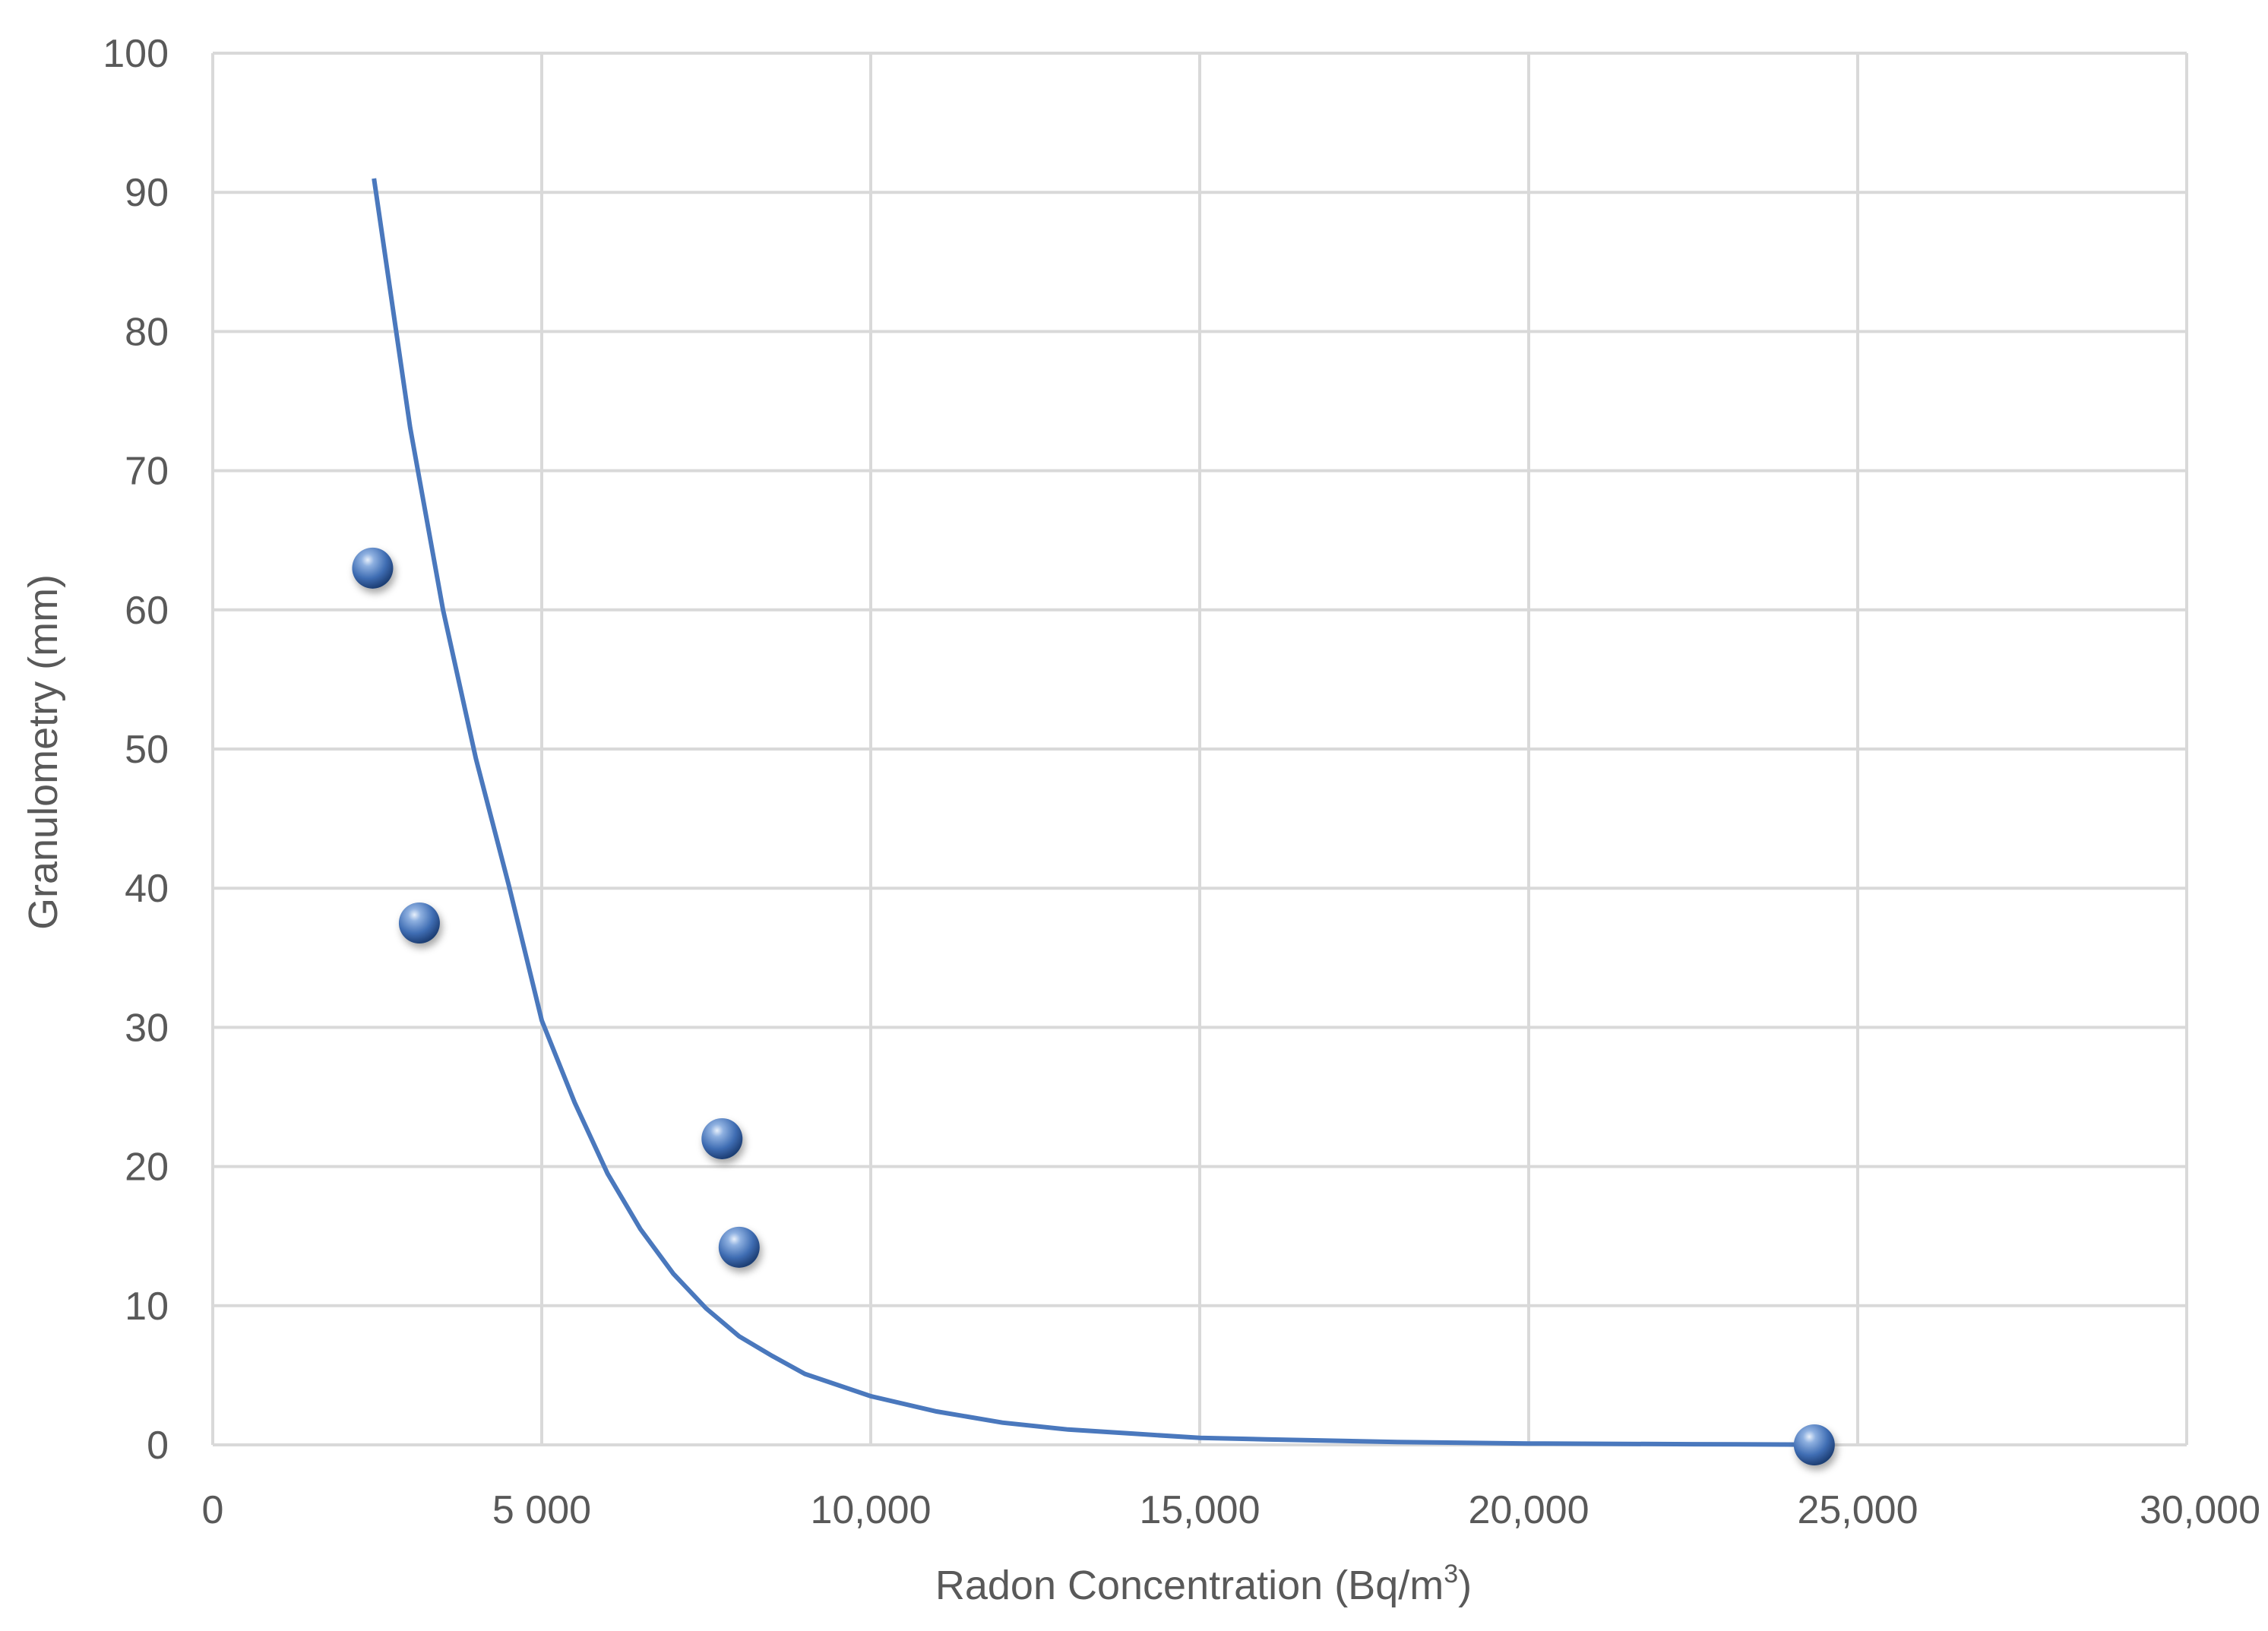 The image size is (2268, 1631). I want to click on x-axis-title: Radon Concentration (Bq/m3), so click(1203, 1584).